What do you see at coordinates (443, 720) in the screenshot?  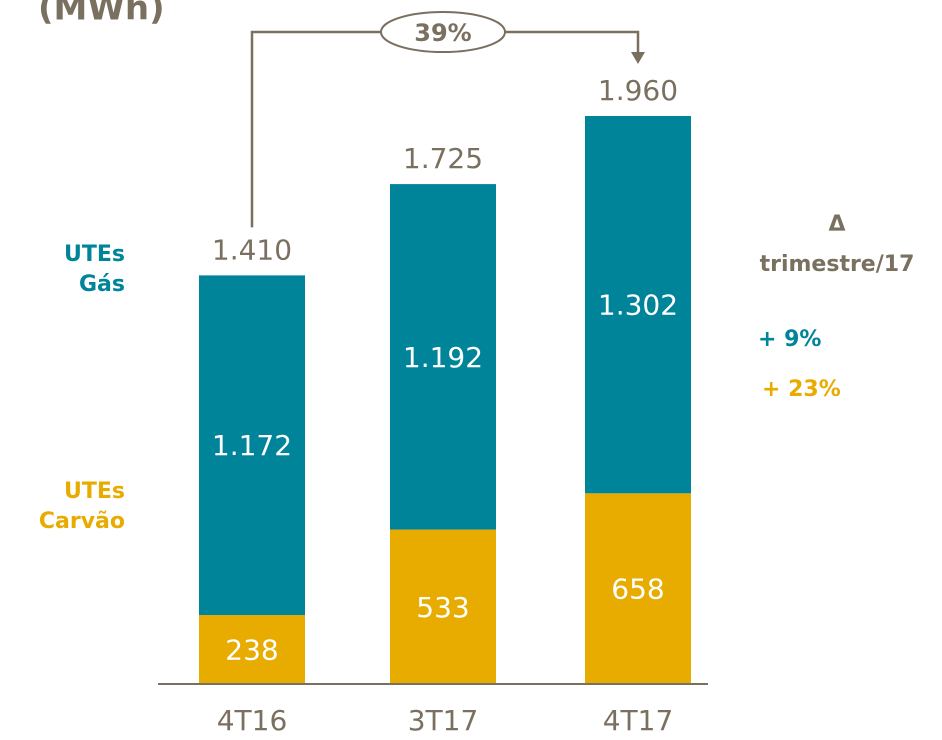 I see `x-tick-label: 3T17` at bounding box center [443, 720].